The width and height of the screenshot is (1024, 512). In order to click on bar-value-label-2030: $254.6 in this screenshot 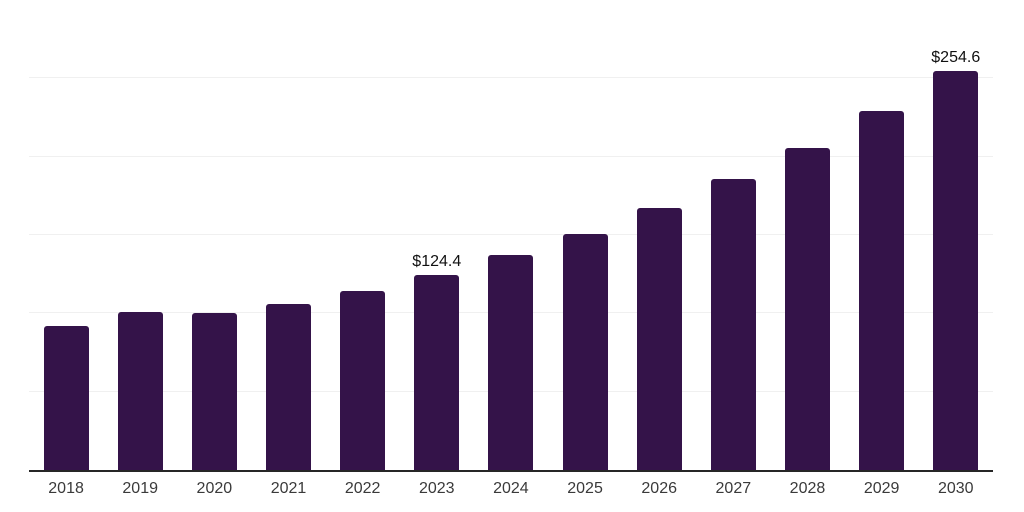, I will do `click(956, 58)`.